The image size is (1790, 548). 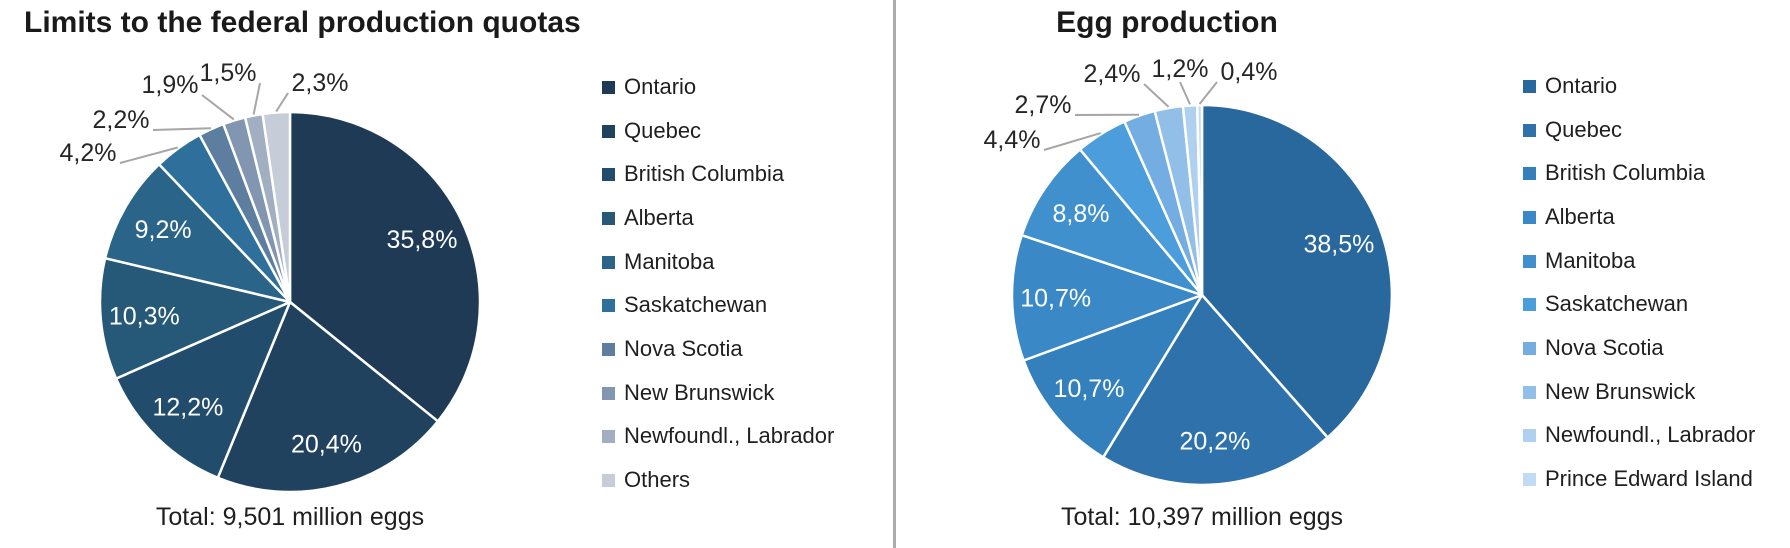 I want to click on slice-value-label: 38,5%, so click(x=1338, y=244).